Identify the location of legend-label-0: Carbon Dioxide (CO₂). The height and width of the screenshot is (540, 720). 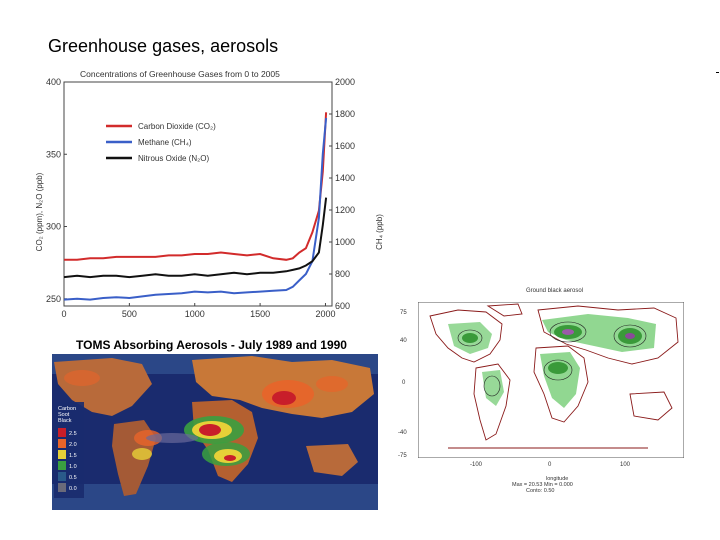
(177, 126).